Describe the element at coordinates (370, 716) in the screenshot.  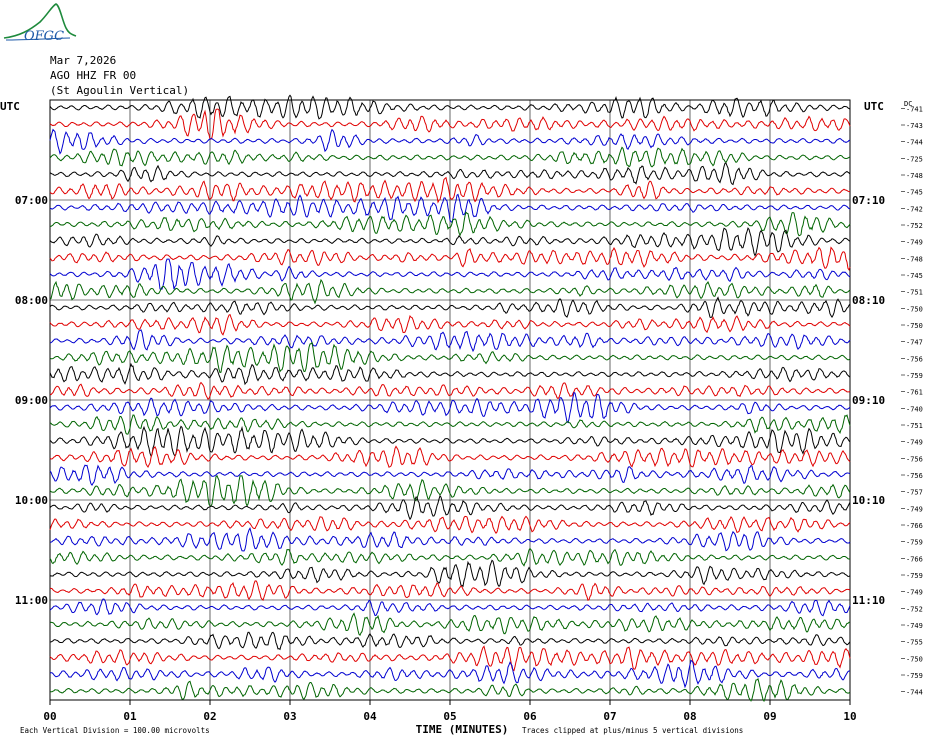
I see `x-tick-label: 04` at that location.